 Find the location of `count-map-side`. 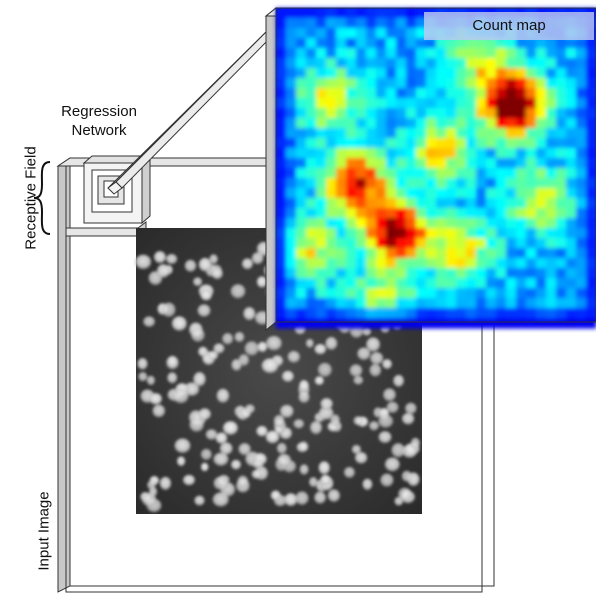

count-map-side is located at coordinates (271, 169).